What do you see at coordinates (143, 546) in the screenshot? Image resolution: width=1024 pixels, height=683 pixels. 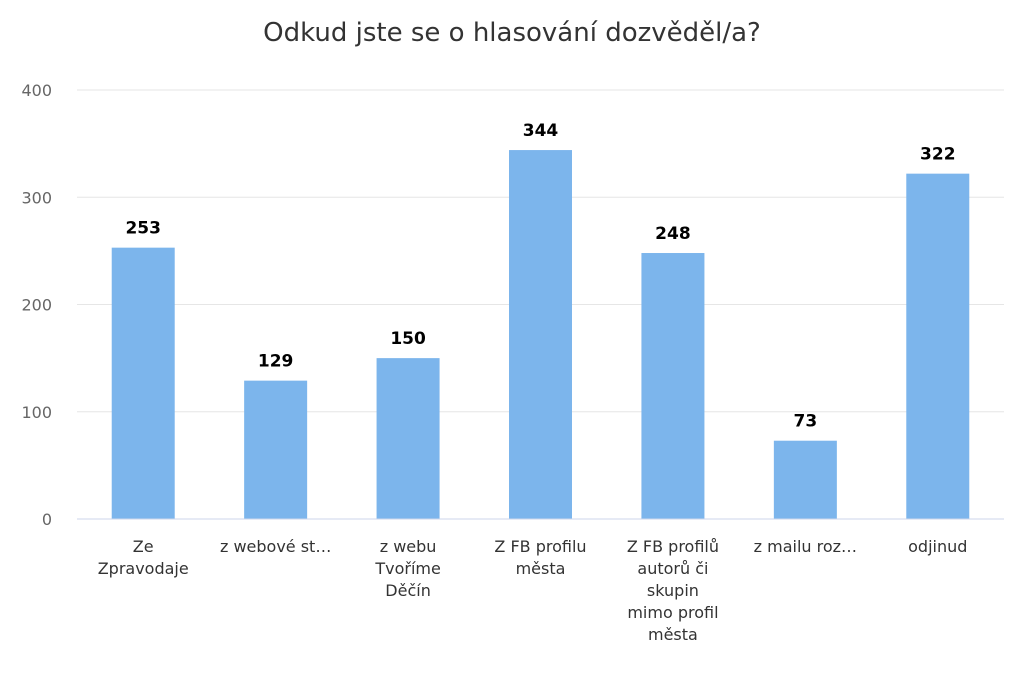 I see `x-tick-label-line: Ze` at bounding box center [143, 546].